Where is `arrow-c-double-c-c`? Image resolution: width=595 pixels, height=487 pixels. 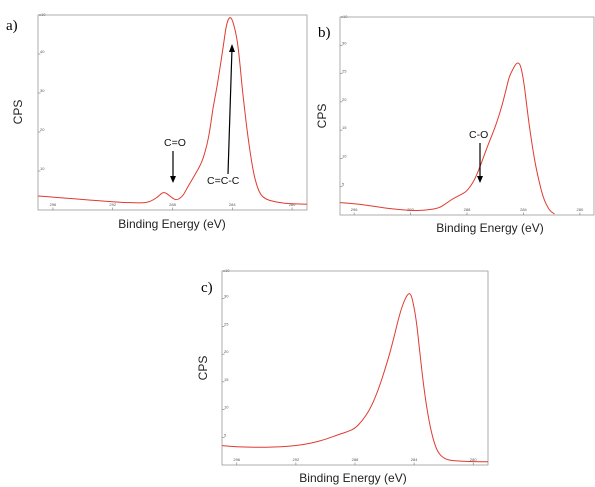 arrow-c-double-c-c is located at coordinates (230, 111).